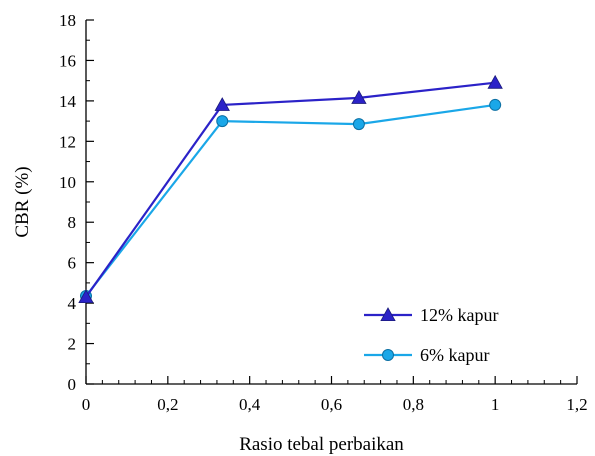  Describe the element at coordinates (72, 344) in the screenshot. I see `y-tick-label: 2` at that location.